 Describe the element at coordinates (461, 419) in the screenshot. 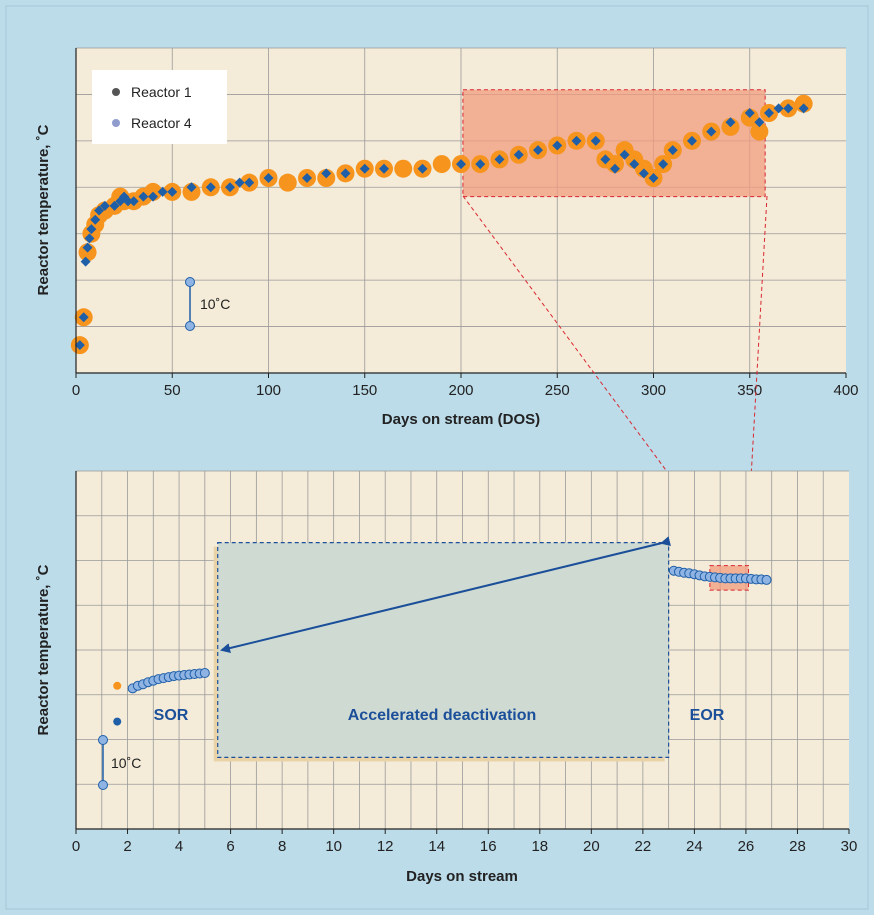

I see `top-x-axis-label: Days on stream (DOS)` at that location.